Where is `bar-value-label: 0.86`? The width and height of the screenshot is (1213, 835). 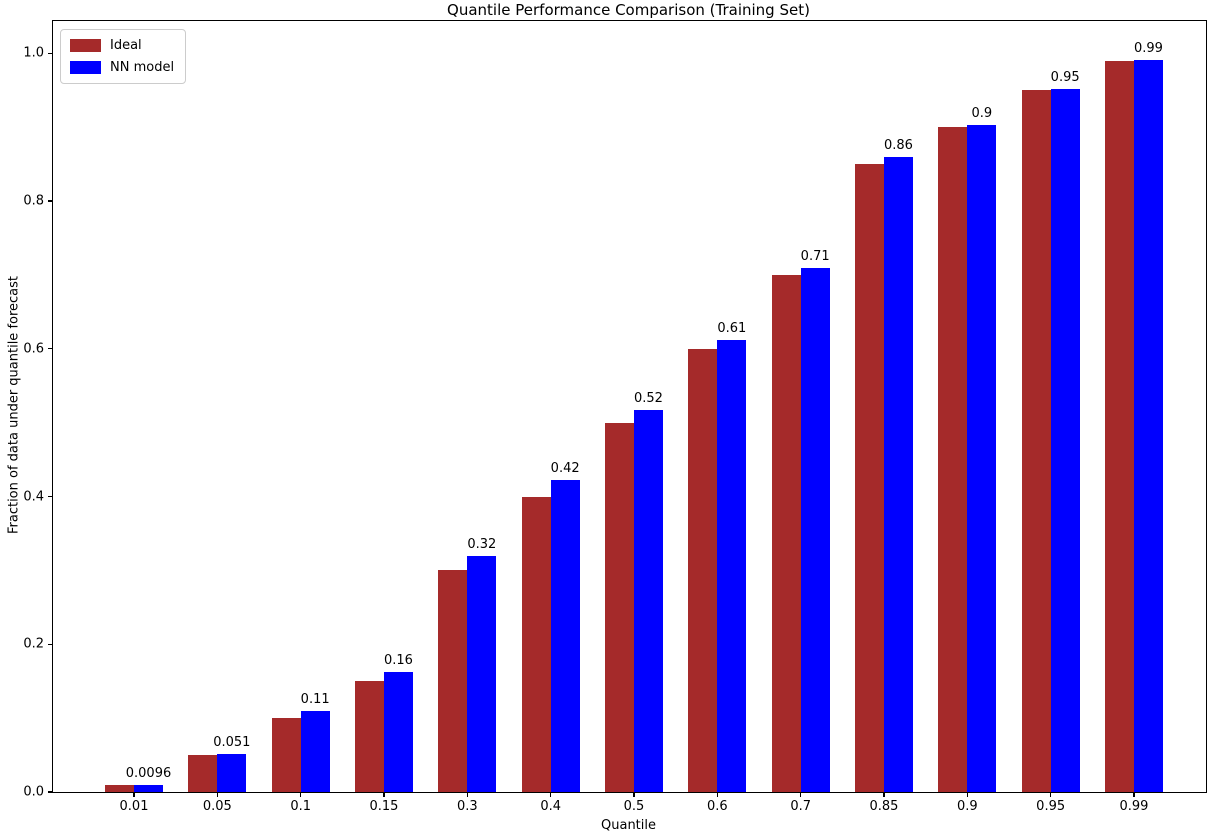
bar-value-label: 0.86 is located at coordinates (898, 146).